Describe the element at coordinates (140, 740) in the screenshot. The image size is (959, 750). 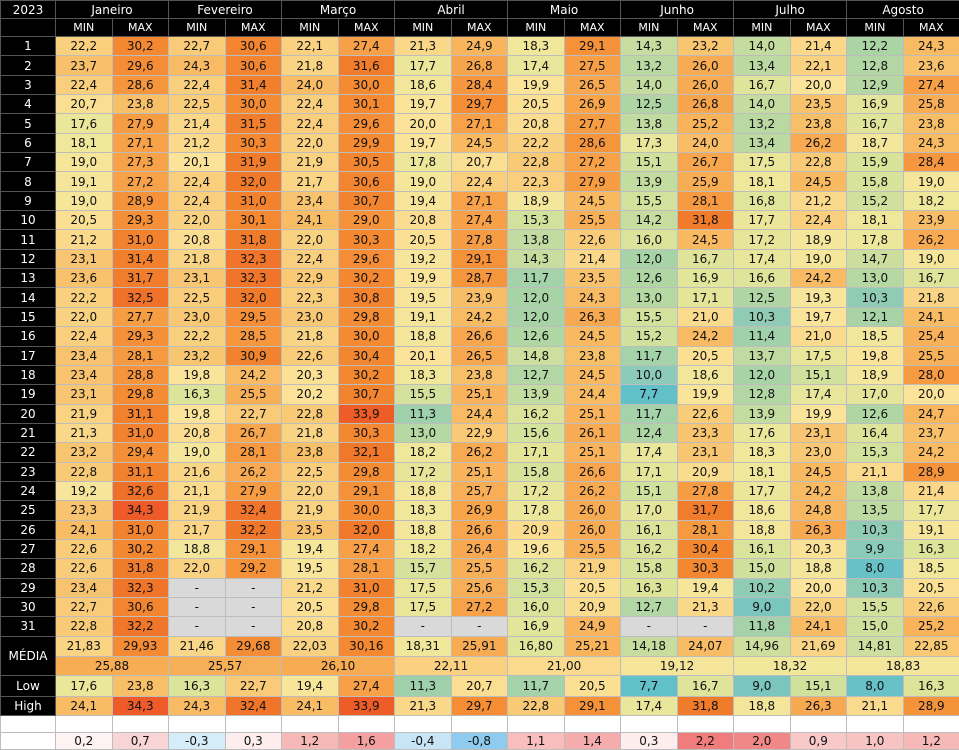
I see `diff-cell: 0,7` at that location.